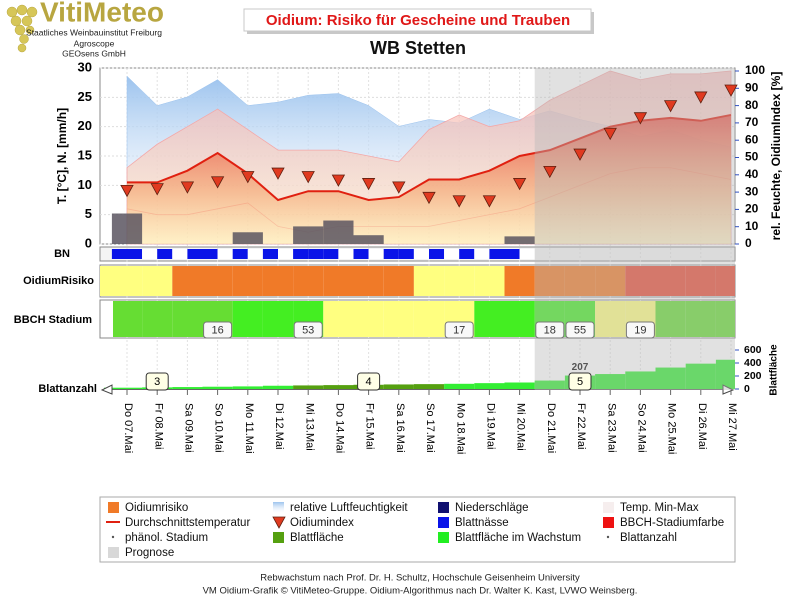 The height and width of the screenshot is (600, 800). I want to click on legend-label: Temp. Min-Max, so click(659, 508).